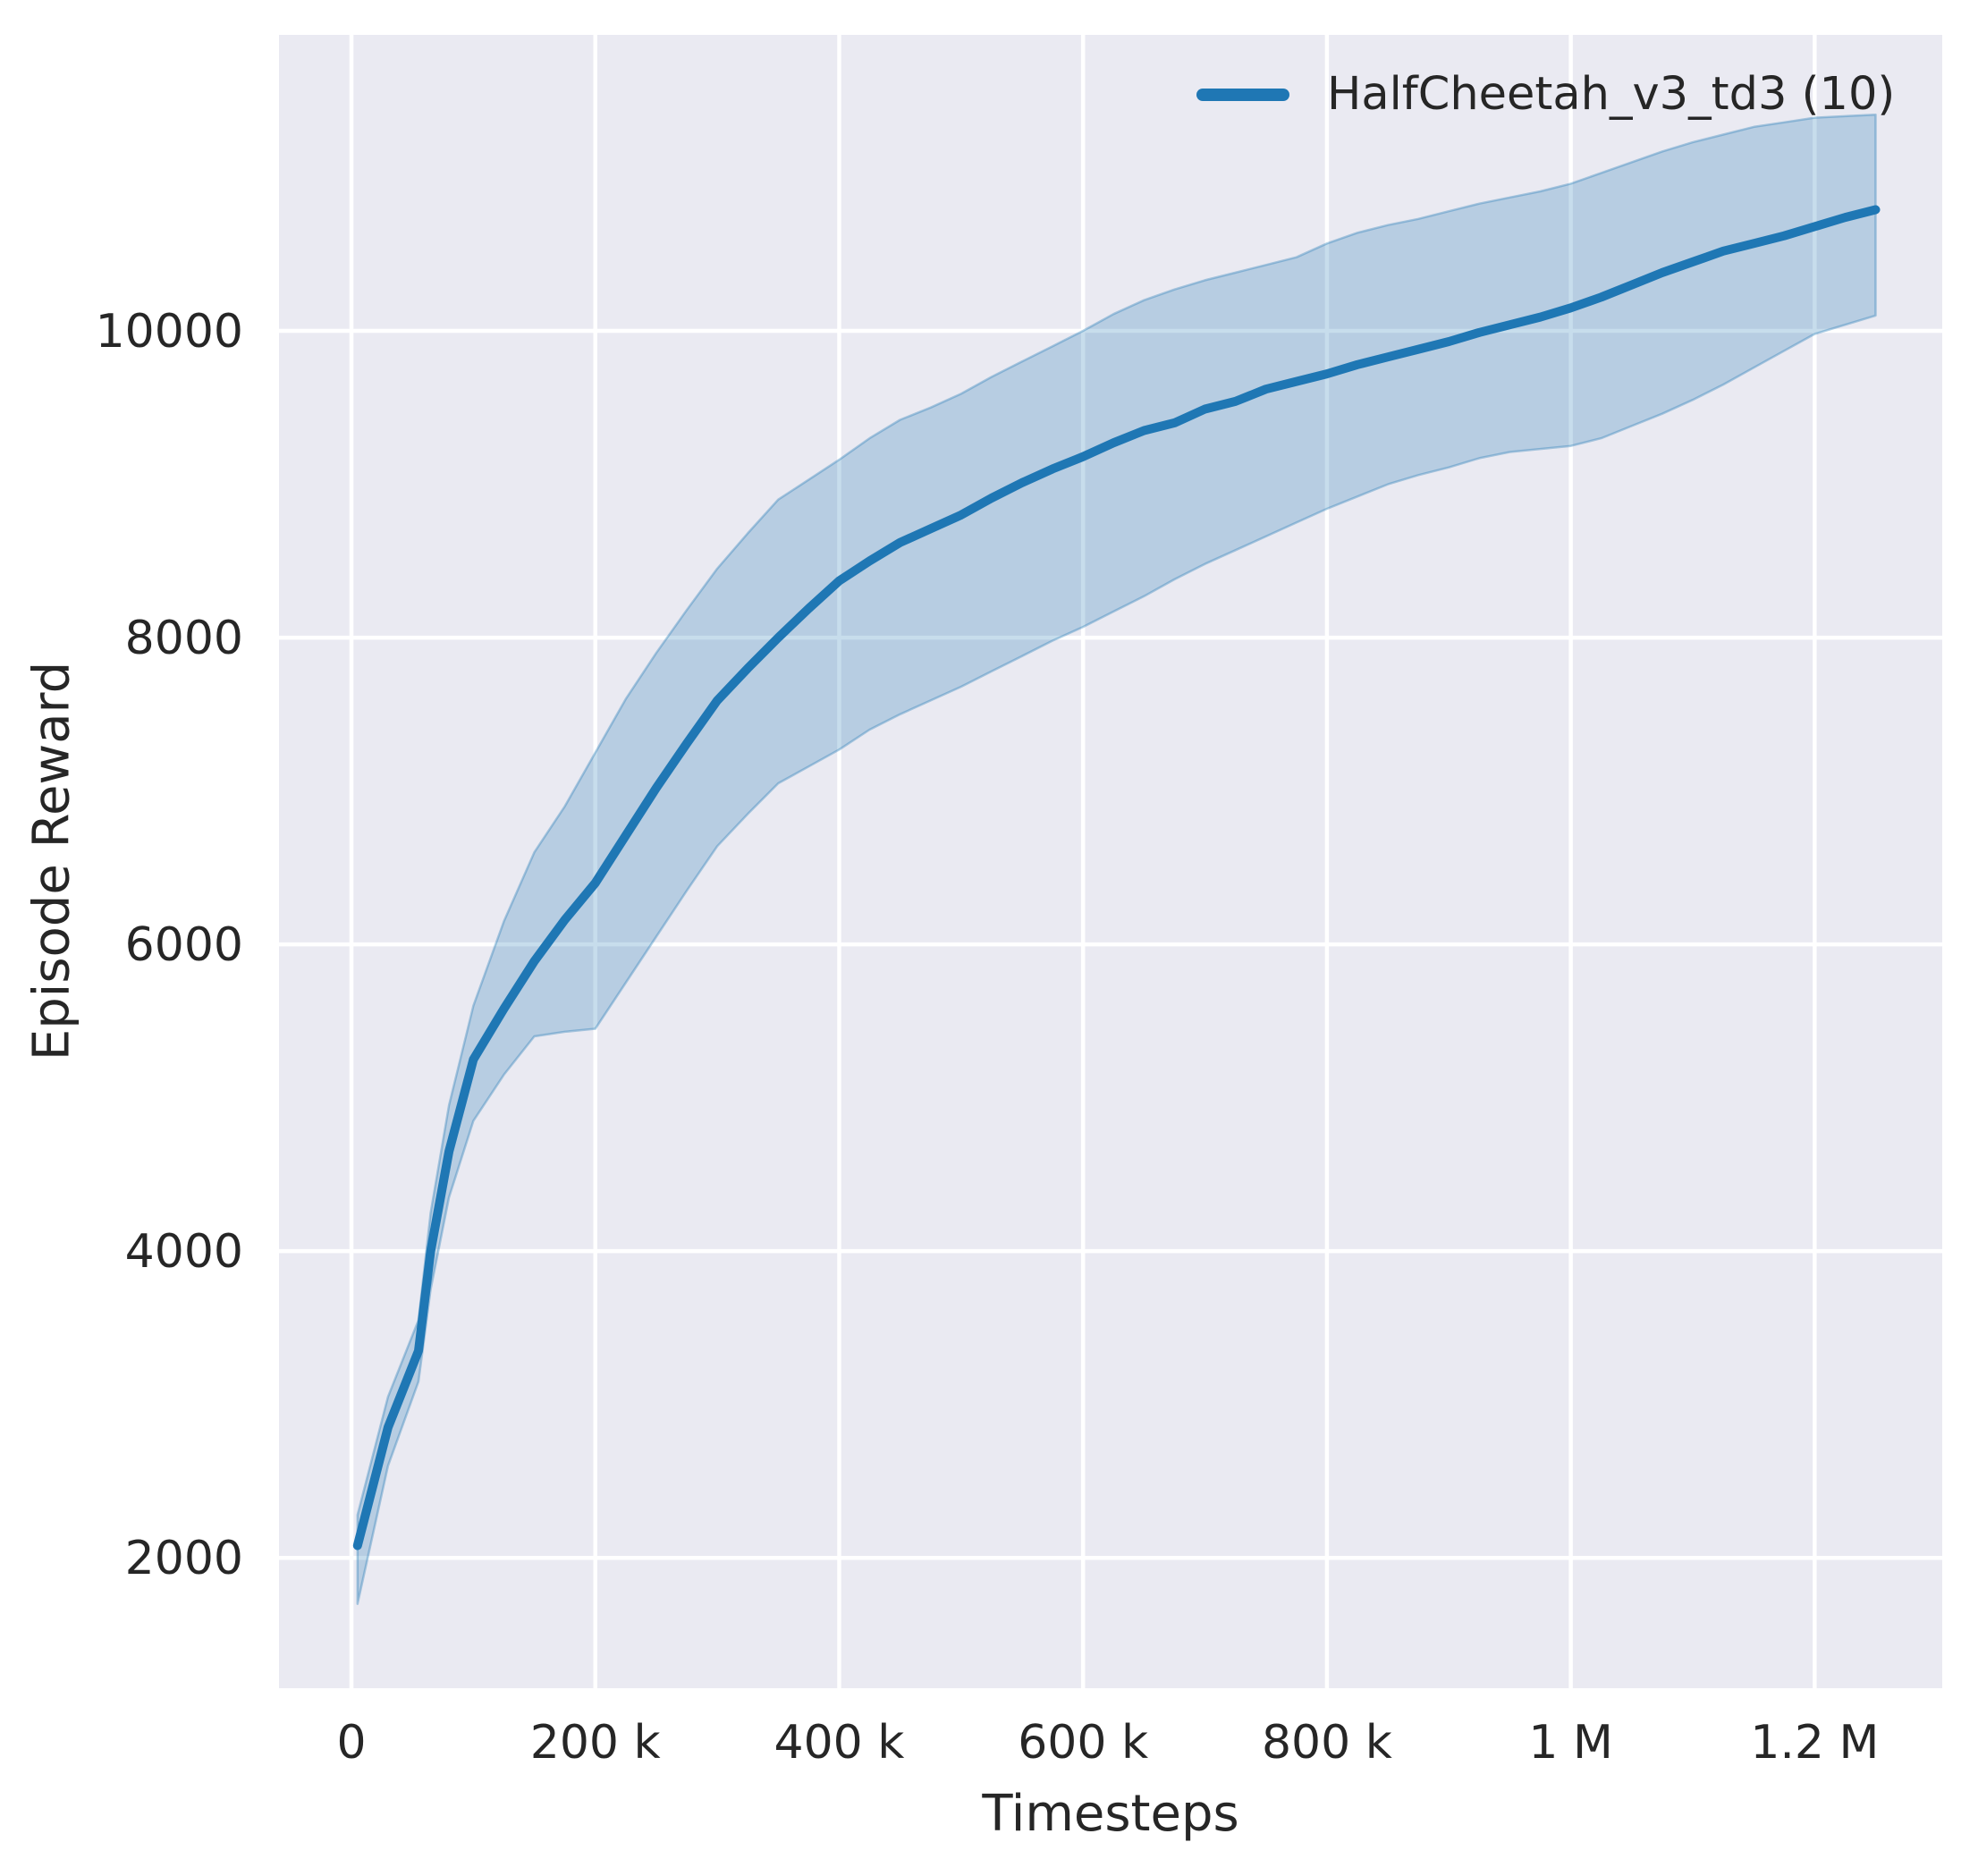  What do you see at coordinates (1814, 1743) in the screenshot?
I see `x-tick-label: 1.2 M` at bounding box center [1814, 1743].